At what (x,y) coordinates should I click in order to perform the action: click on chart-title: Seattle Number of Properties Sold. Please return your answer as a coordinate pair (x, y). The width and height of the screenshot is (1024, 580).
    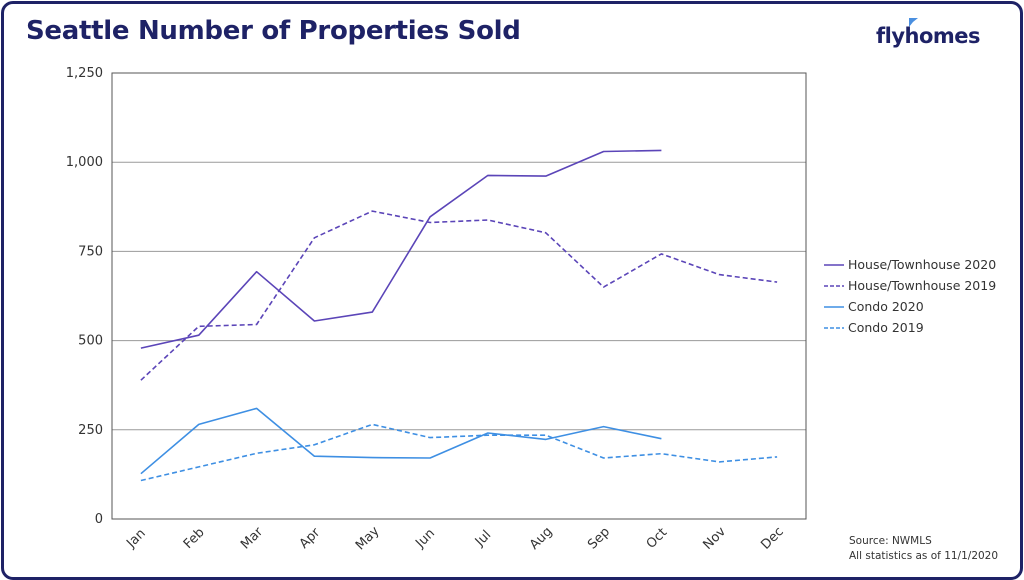
    Looking at the image, I should click on (273, 31).